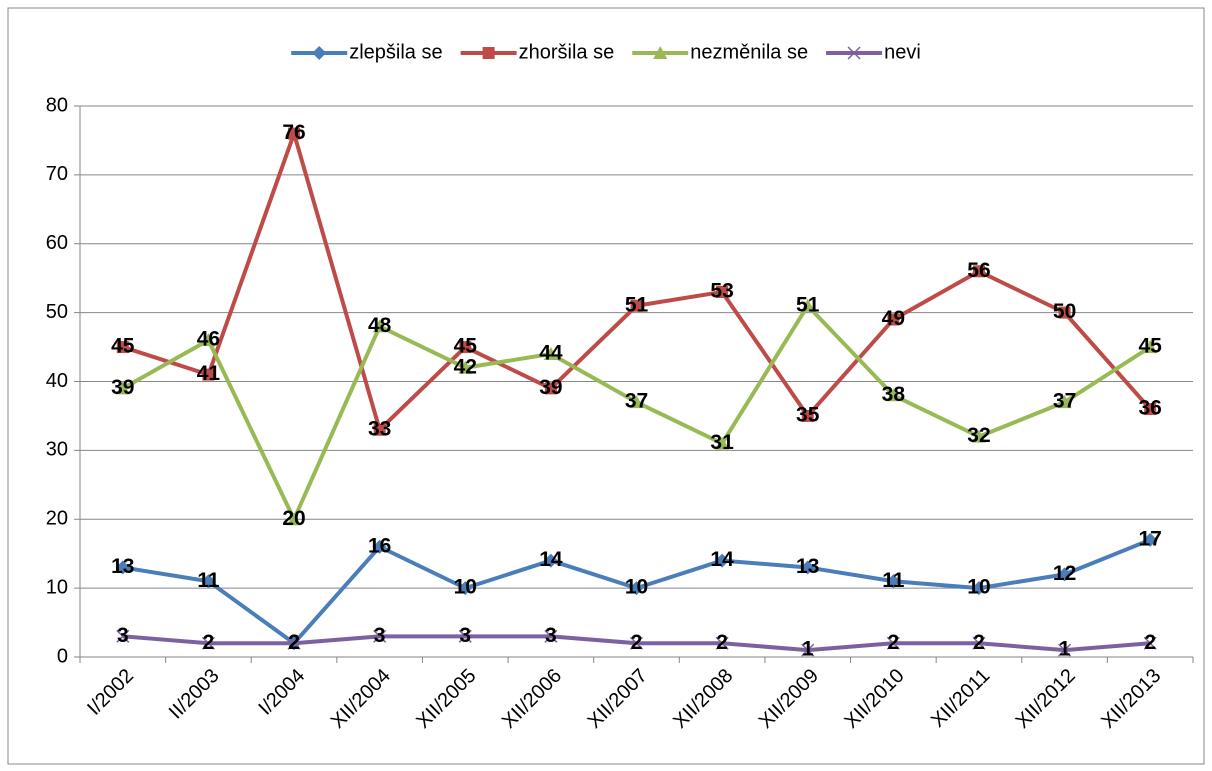 The image size is (1212, 771). What do you see at coordinates (57, 312) in the screenshot?
I see `y-tick-label: 50` at bounding box center [57, 312].